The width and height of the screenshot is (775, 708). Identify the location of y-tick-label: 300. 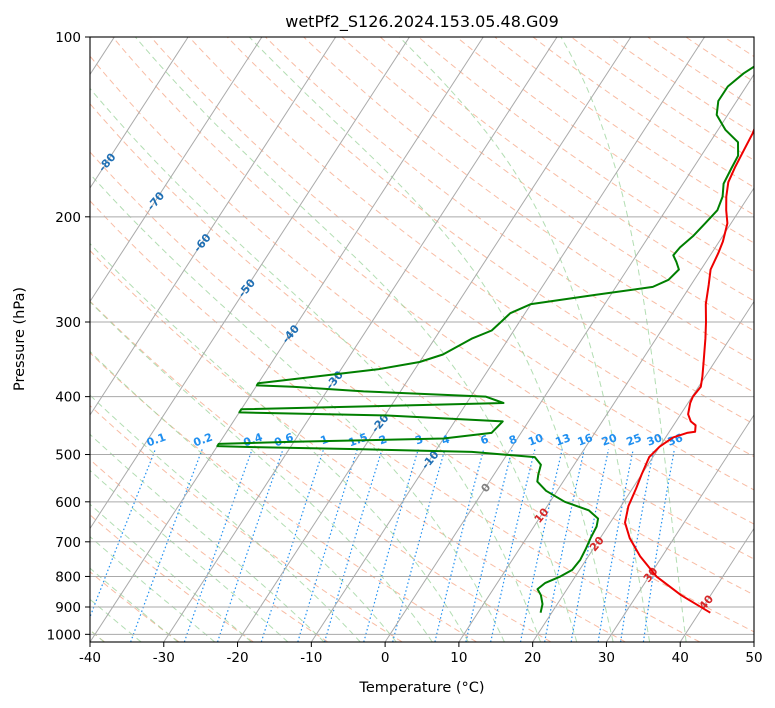
(68, 323).